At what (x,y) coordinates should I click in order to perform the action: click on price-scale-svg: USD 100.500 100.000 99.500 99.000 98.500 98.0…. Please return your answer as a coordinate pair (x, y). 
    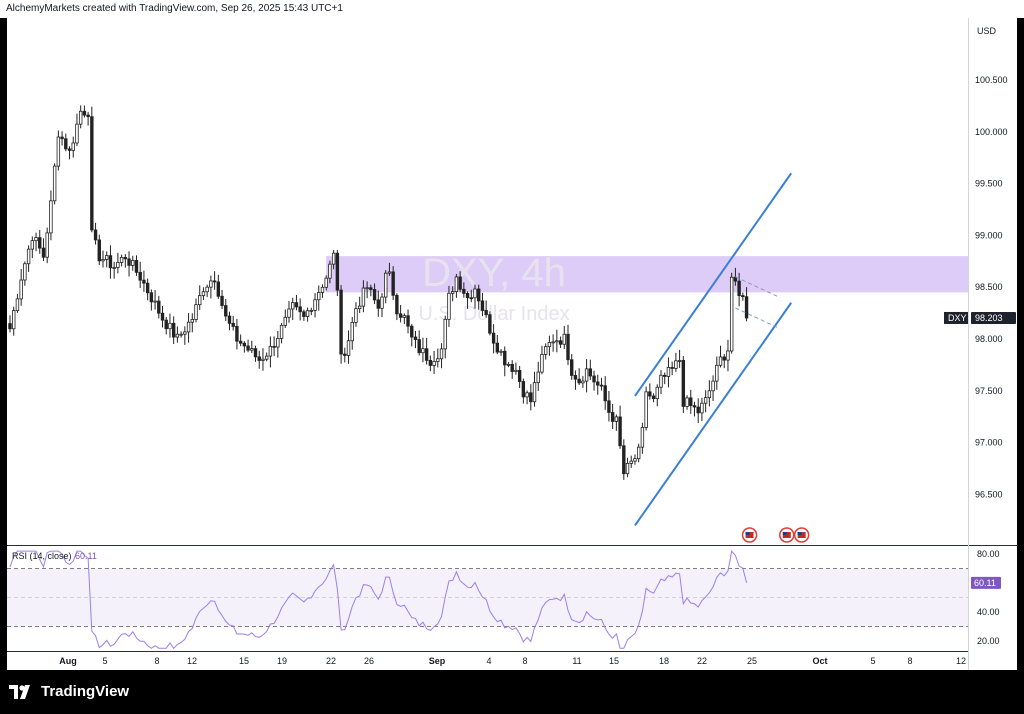
    Looking at the image, I should click on (993, 344).